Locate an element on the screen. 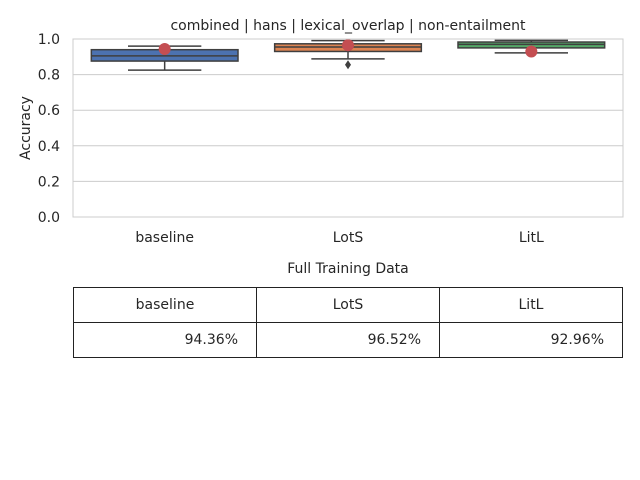  table-header-cell: LitL is located at coordinates (531, 305).